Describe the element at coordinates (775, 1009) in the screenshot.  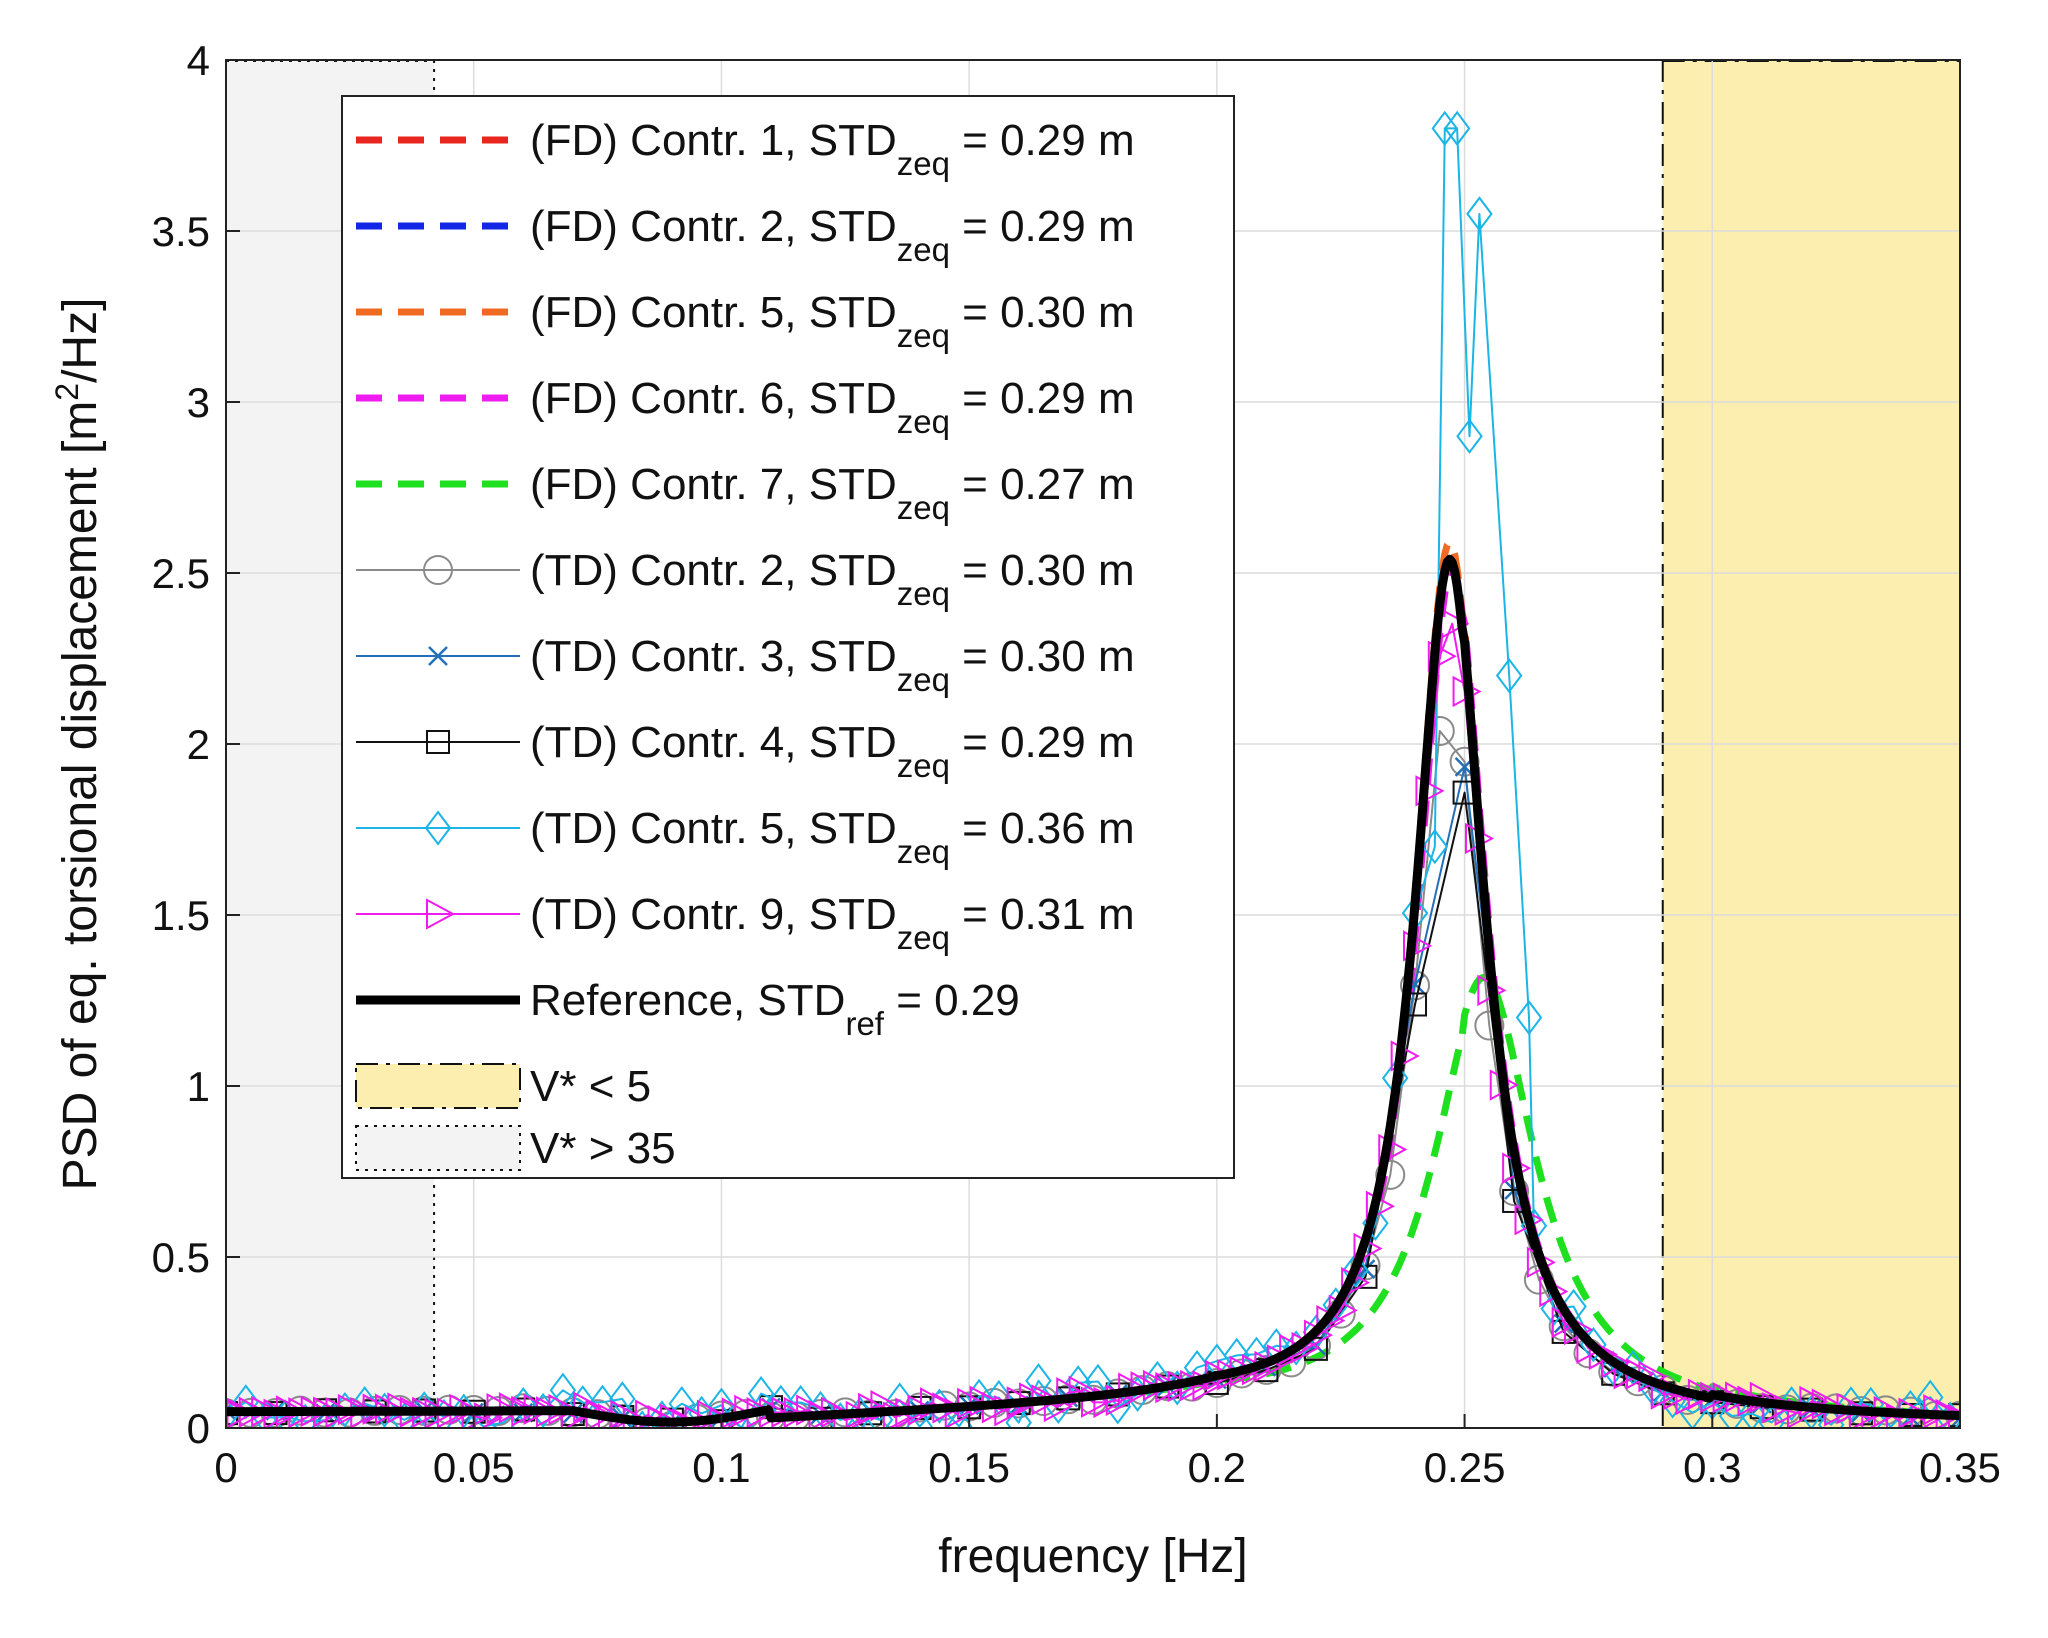
I see `legend-label-10: Reference, STDref = 0.29` at that location.